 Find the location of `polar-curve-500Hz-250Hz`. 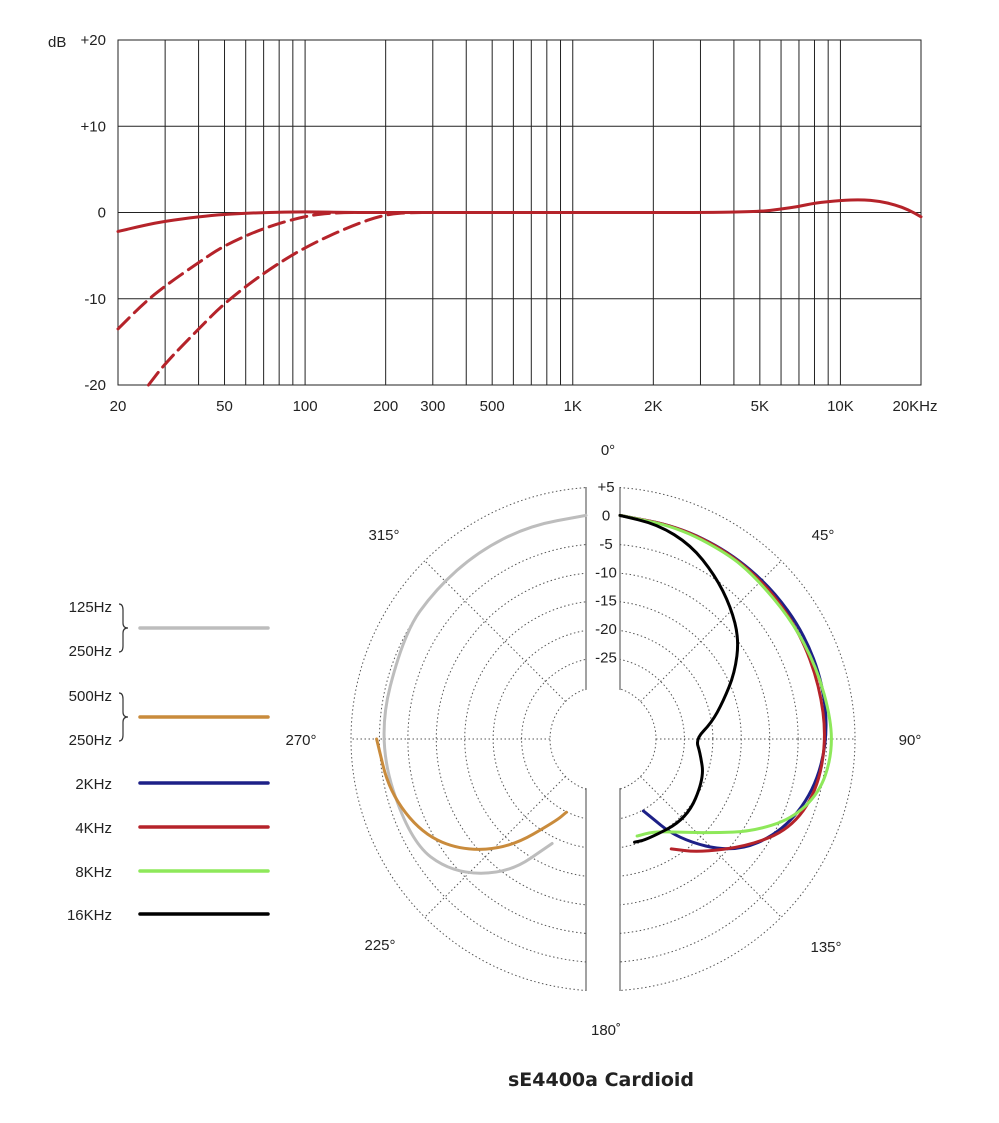

polar-curve-500Hz-250Hz is located at coordinates (471, 794).